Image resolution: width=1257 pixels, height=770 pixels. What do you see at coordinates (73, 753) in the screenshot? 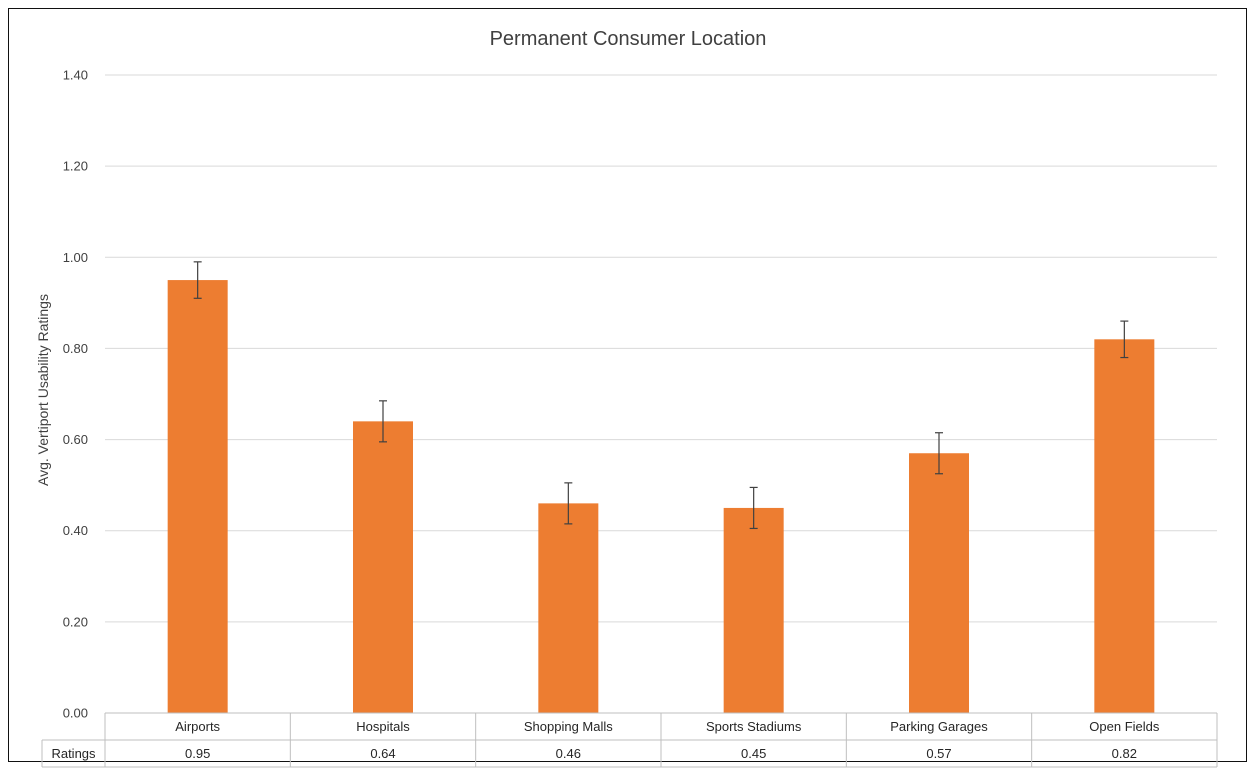
I see `table-row-label: Ratings` at bounding box center [73, 753].